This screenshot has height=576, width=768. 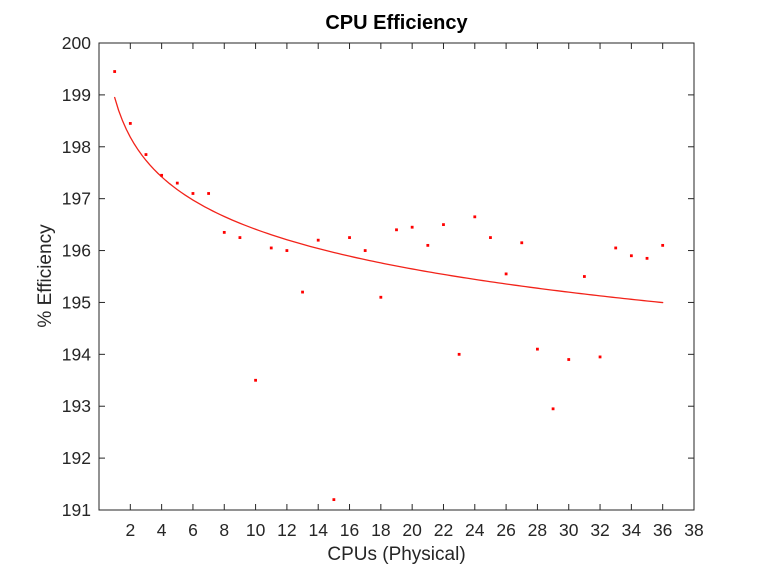 What do you see at coordinates (45, 276) in the screenshot?
I see `y-axis-label: % Efficiency` at bounding box center [45, 276].